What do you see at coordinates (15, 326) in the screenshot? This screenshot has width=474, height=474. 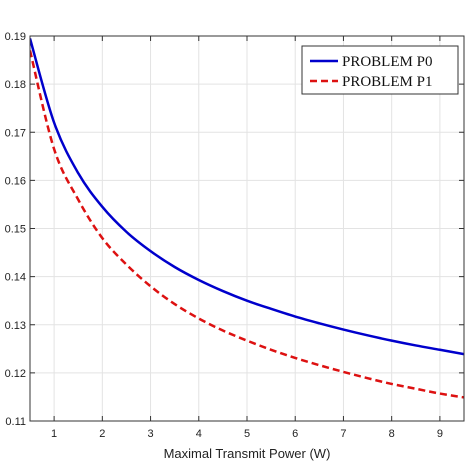 I see `y-tick-label: 0.13` at bounding box center [15, 326].